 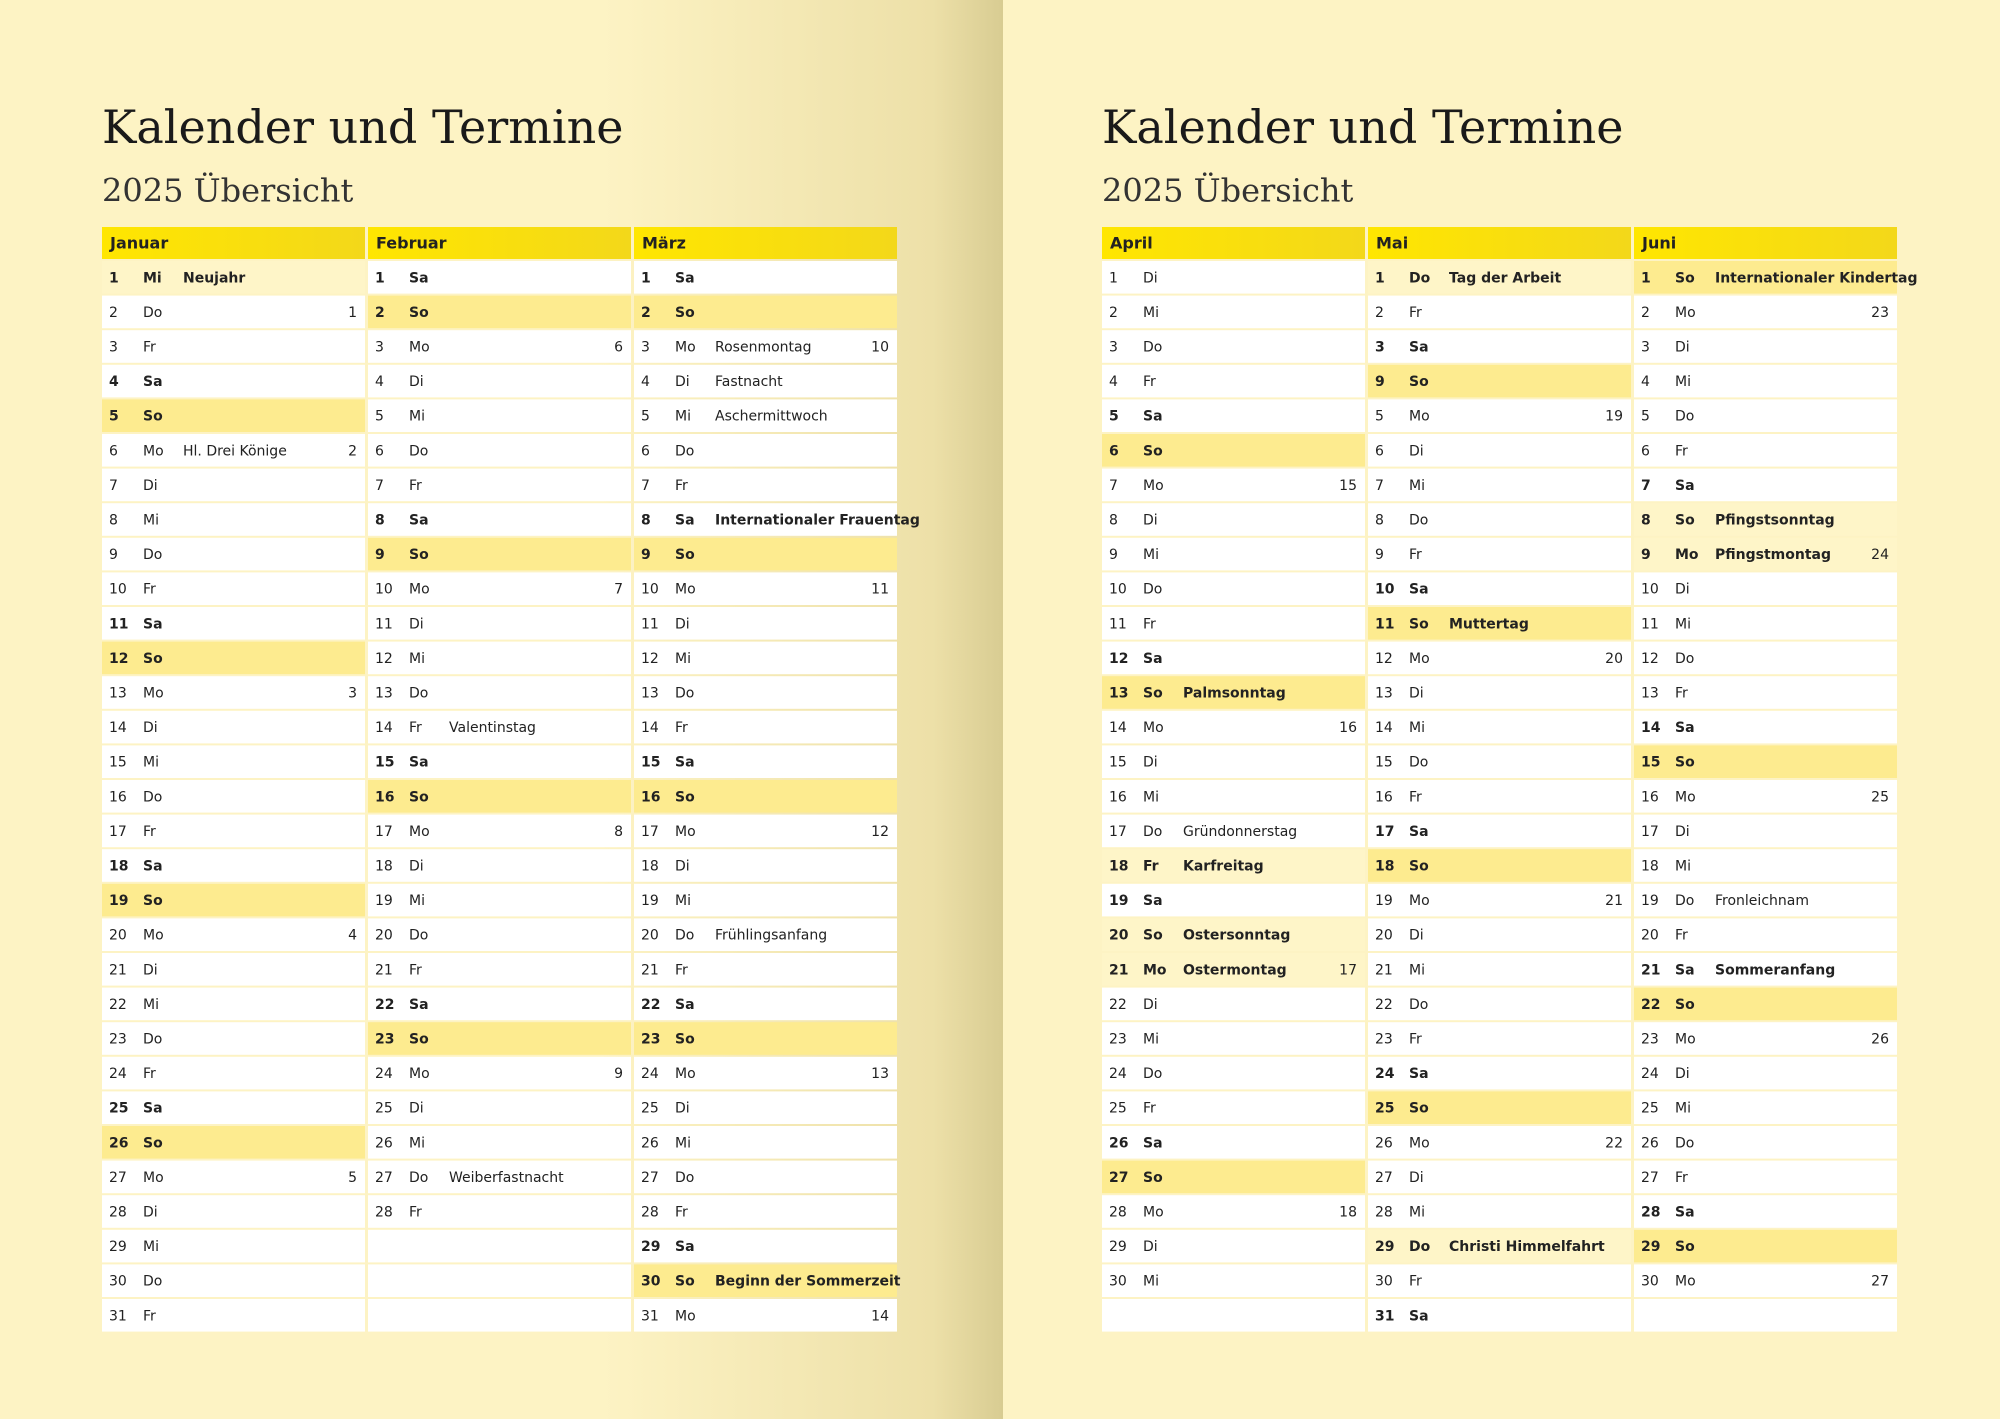 I want to click on week-number: 8, so click(x=618, y=832).